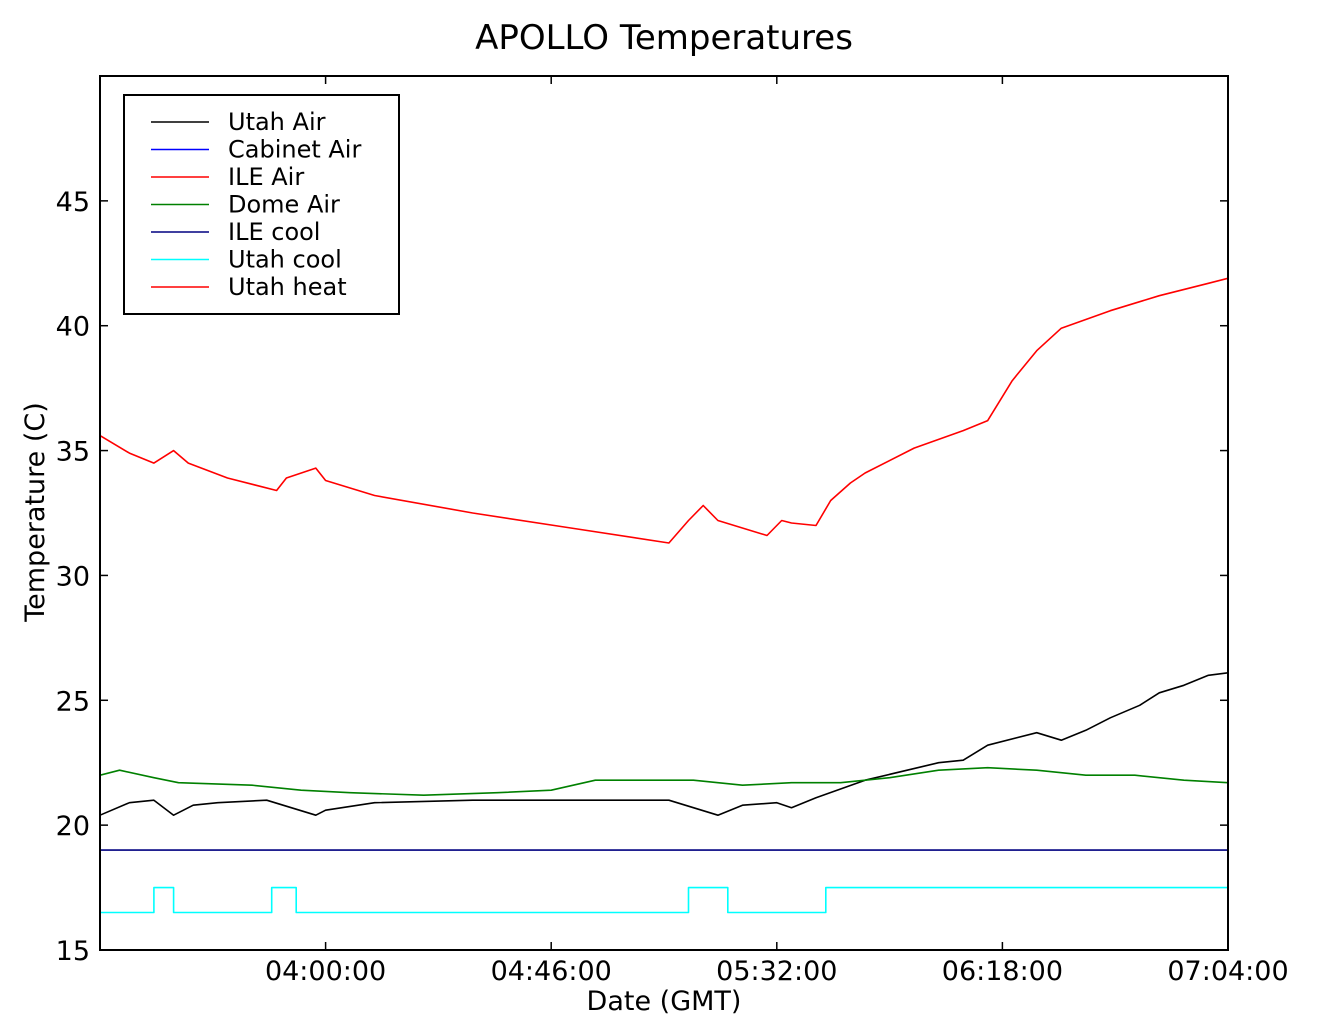  Describe the element at coordinates (285, 260) in the screenshot. I see `legend-label-utah-cool: Utah cool` at that location.